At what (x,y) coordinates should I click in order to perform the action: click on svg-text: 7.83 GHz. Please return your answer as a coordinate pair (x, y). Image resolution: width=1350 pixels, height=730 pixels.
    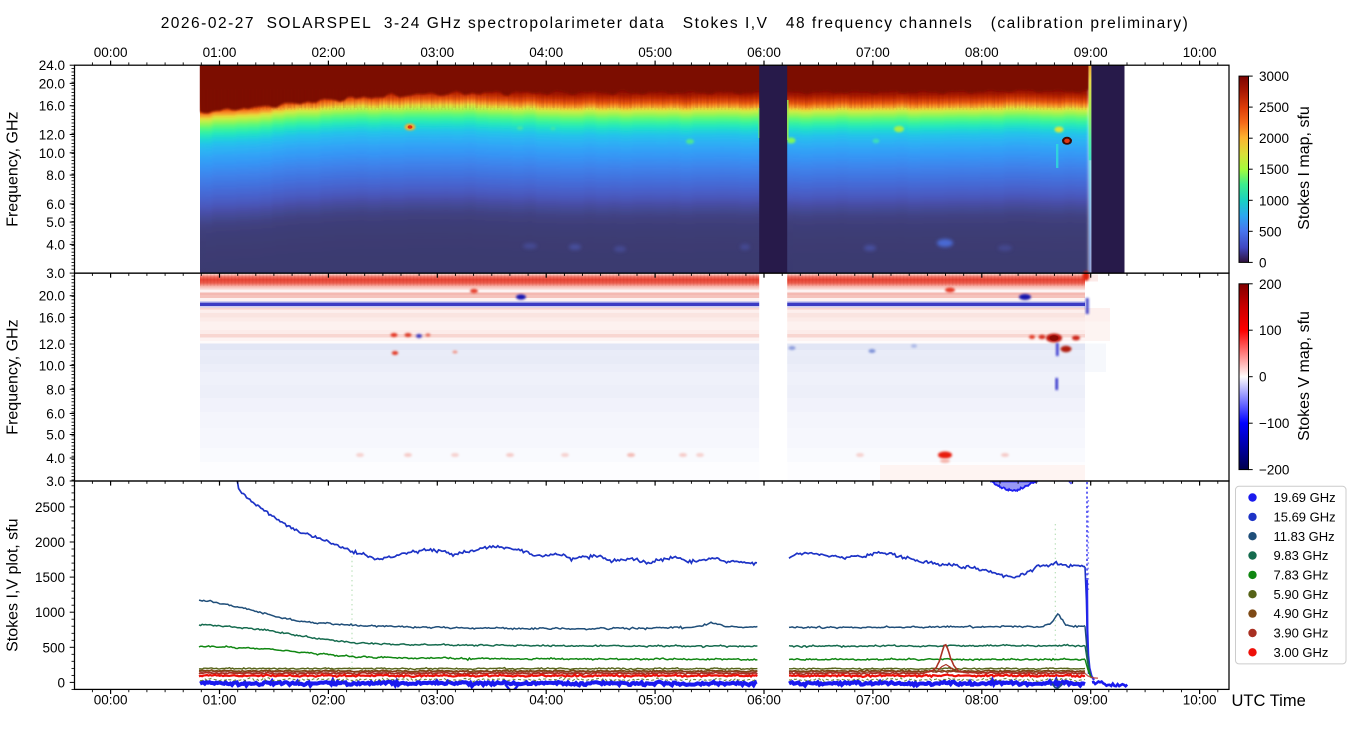
    Looking at the image, I should click on (1301, 575).